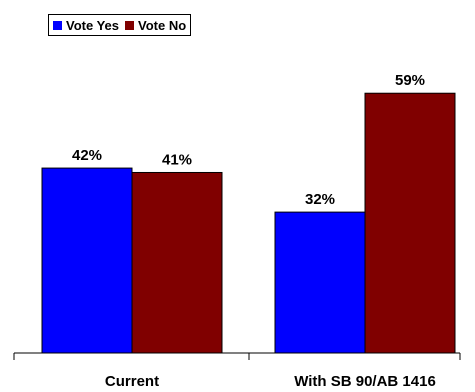  I want to click on legend-item-vote-yes: Vote Yes, so click(86, 25).